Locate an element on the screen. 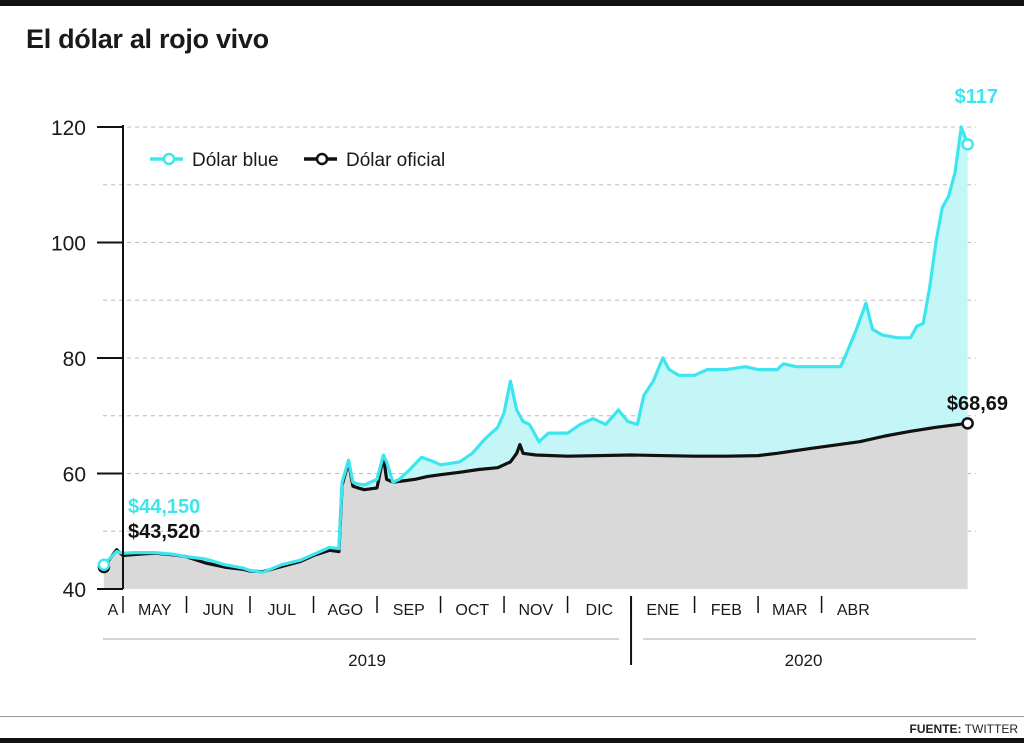  year-label-2019: 2019 is located at coordinates (367, 660).